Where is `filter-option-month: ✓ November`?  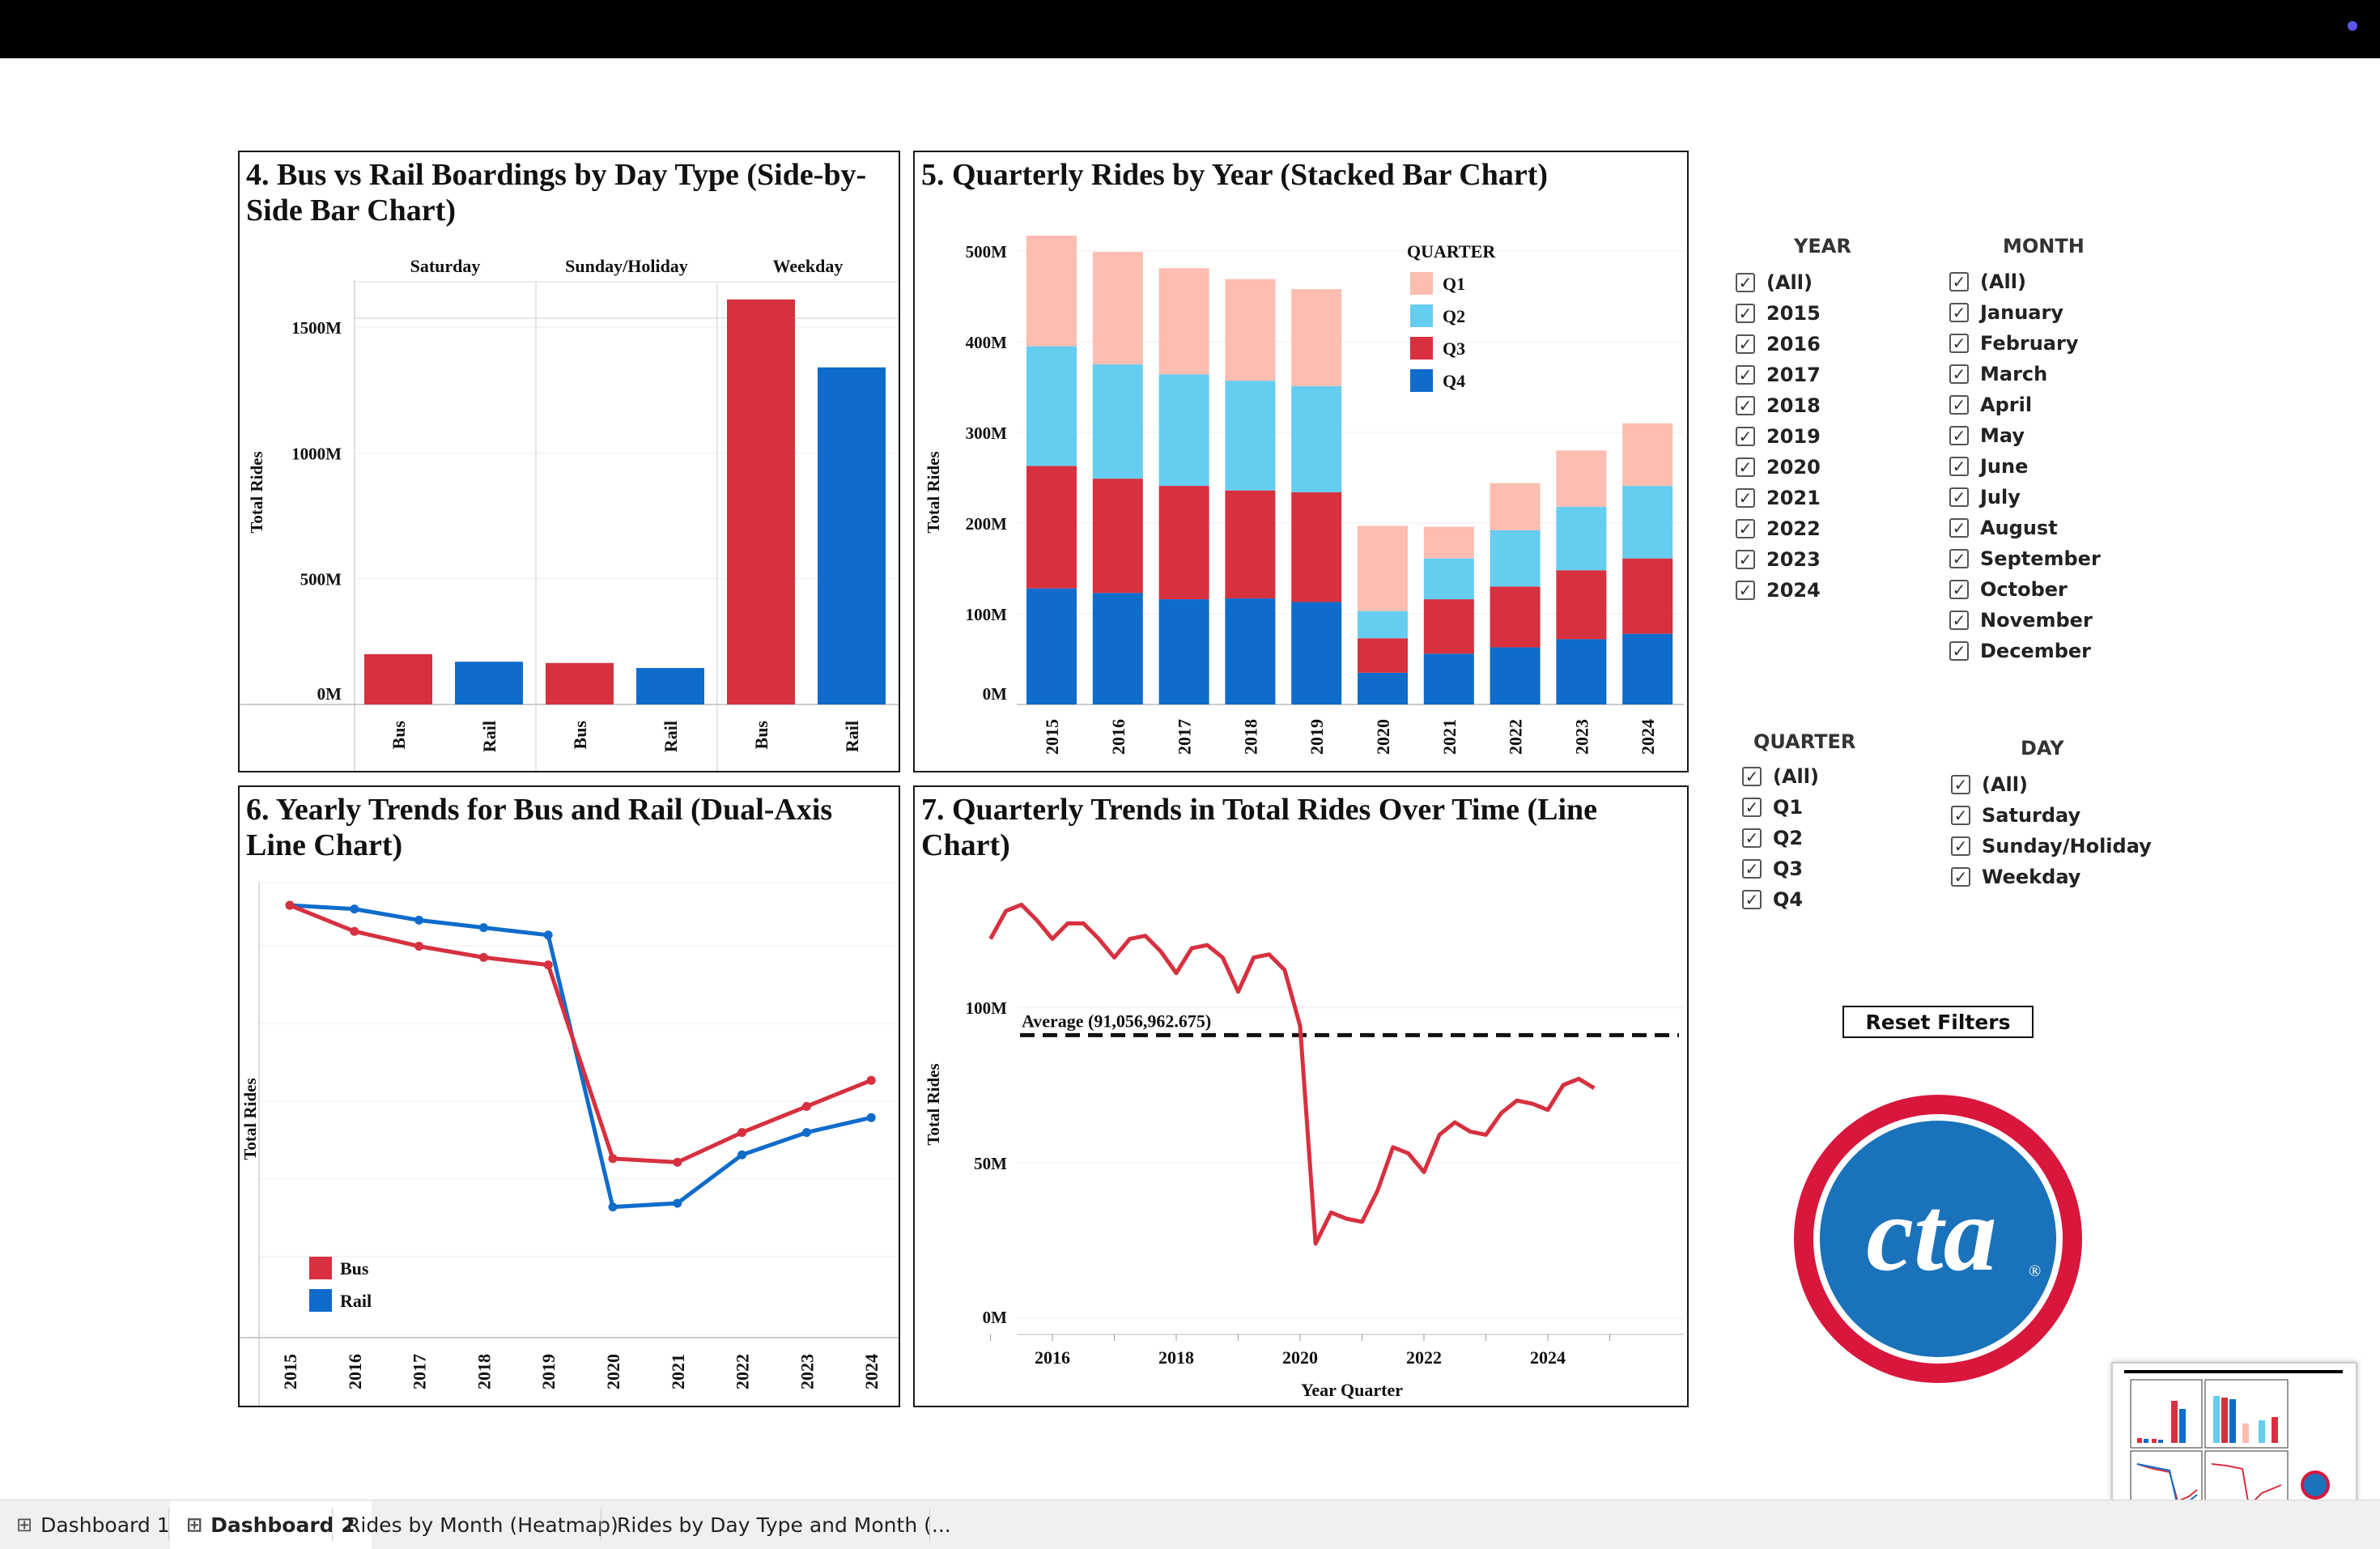 filter-option-month: ✓ November is located at coordinates (2025, 620).